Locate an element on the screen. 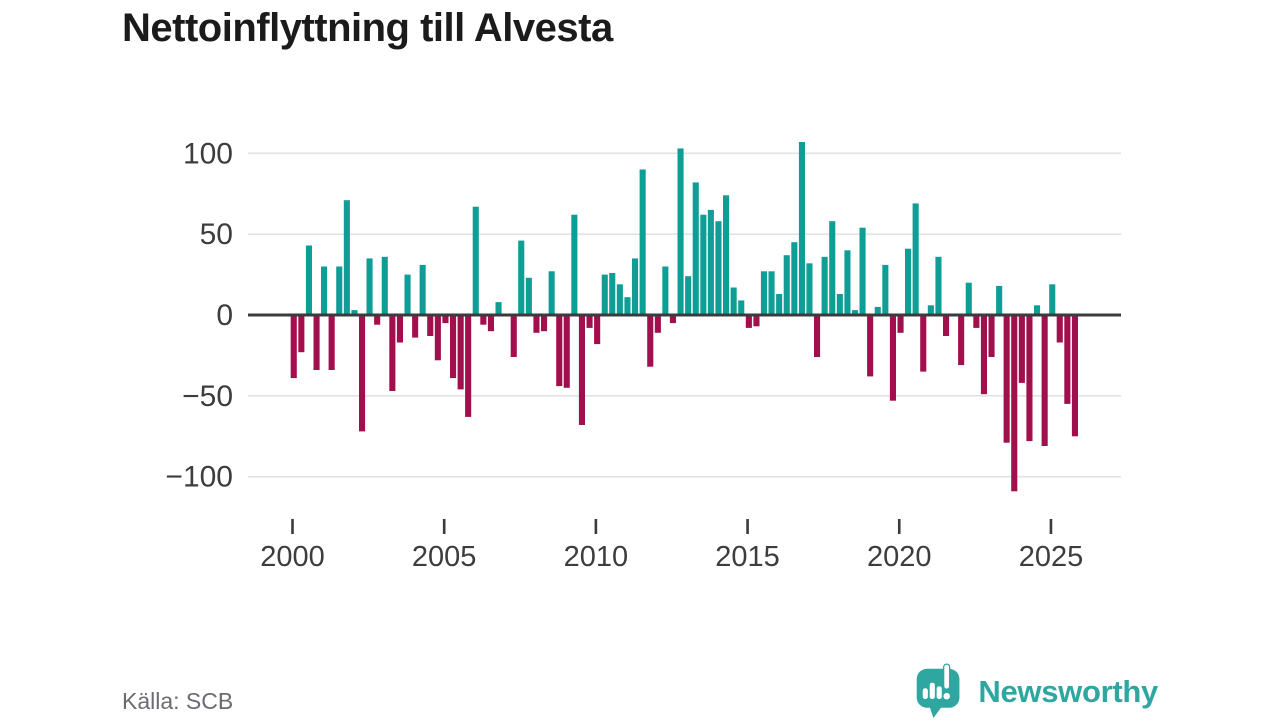  x-axis-label-2015: 2015 is located at coordinates (747, 557).